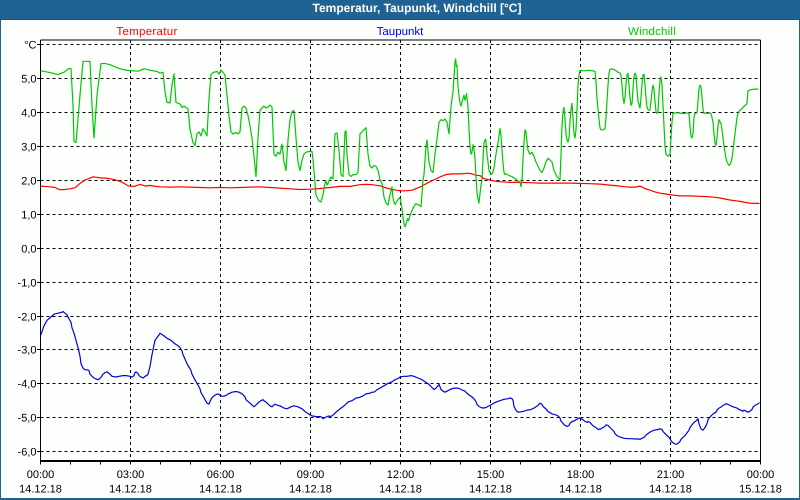  Describe the element at coordinates (28, 182) in the screenshot. I see `svg-text: 2,0` at that location.